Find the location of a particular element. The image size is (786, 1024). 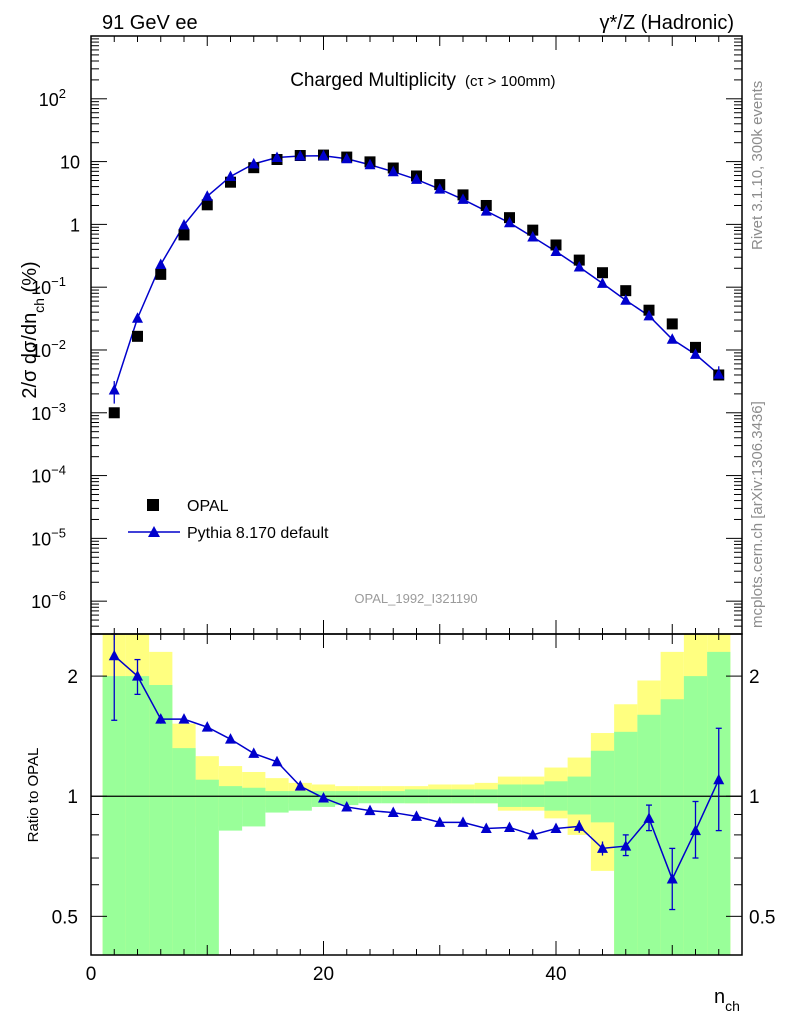

legend-opal-label: OPAL is located at coordinates (208, 506).